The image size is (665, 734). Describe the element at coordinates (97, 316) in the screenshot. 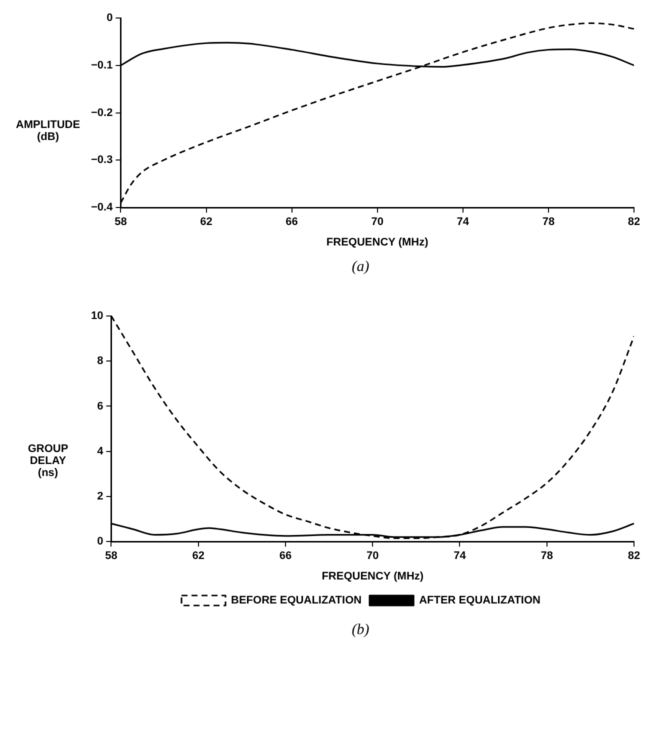

I see `y-tick-label: 10` at that location.